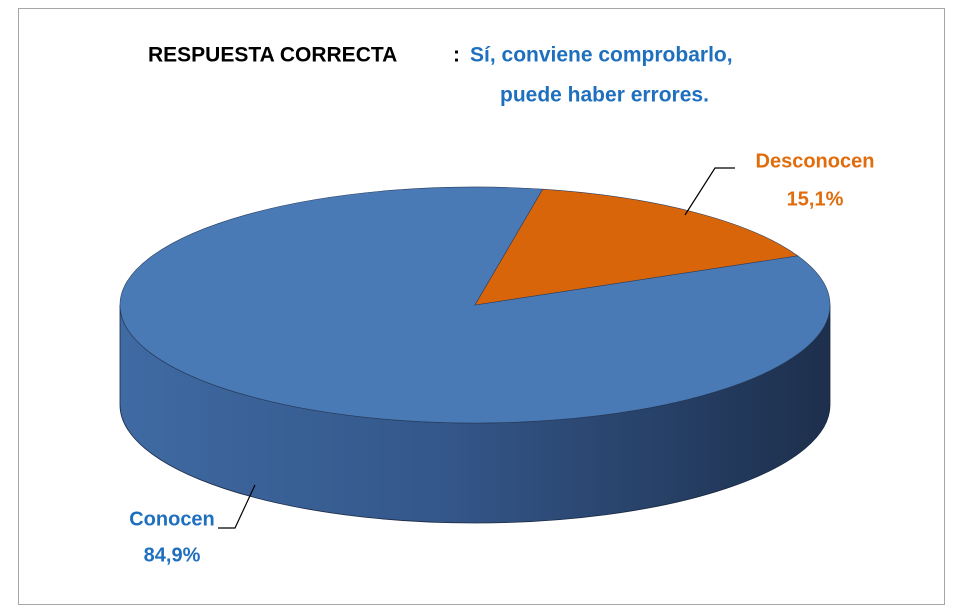 This screenshot has height=614, width=955. What do you see at coordinates (272, 55) in the screenshot?
I see `chart-title: RESPUESTA CORRECTA` at bounding box center [272, 55].